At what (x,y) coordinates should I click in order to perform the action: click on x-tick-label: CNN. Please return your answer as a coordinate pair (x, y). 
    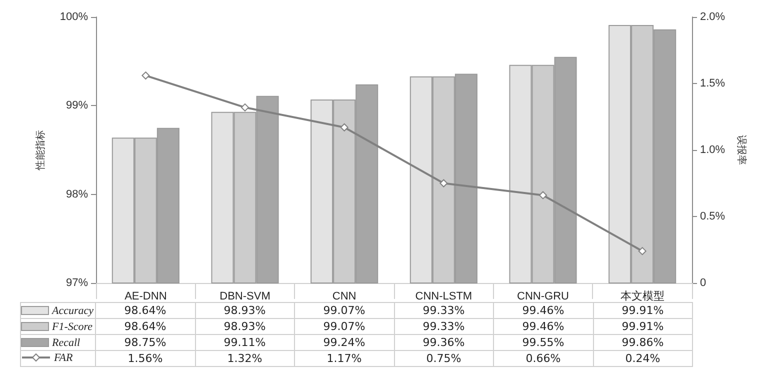
    Looking at the image, I should click on (344, 296).